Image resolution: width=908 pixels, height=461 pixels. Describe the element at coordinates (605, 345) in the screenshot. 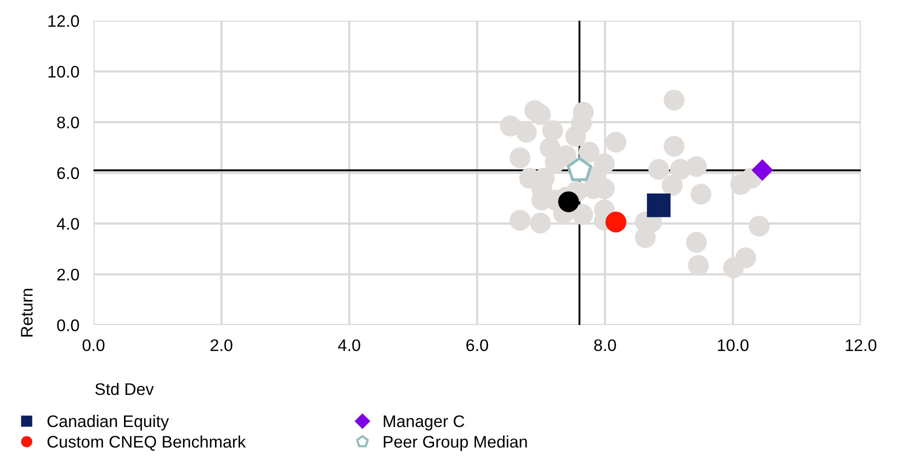

I see `x-tick-label: 8.0` at that location.